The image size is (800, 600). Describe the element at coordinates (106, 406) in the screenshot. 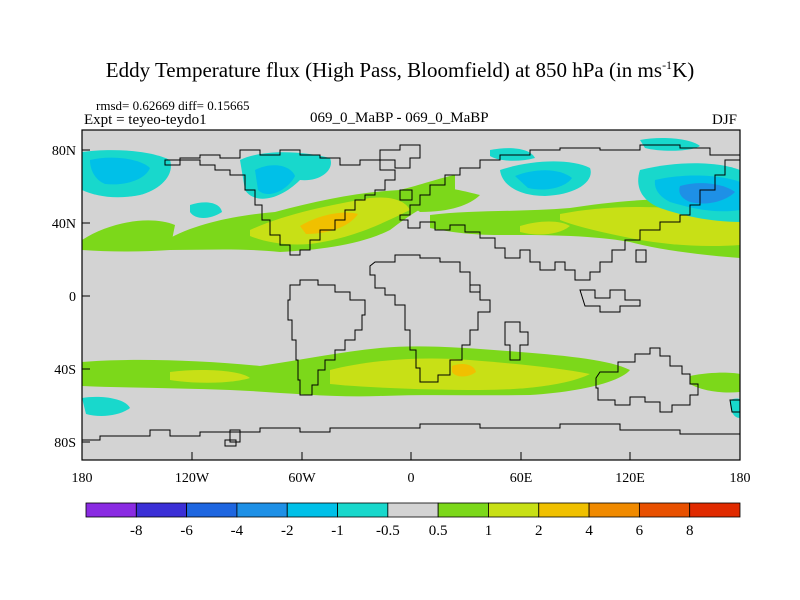

I see `contour-fill-cyan-sh` at that location.